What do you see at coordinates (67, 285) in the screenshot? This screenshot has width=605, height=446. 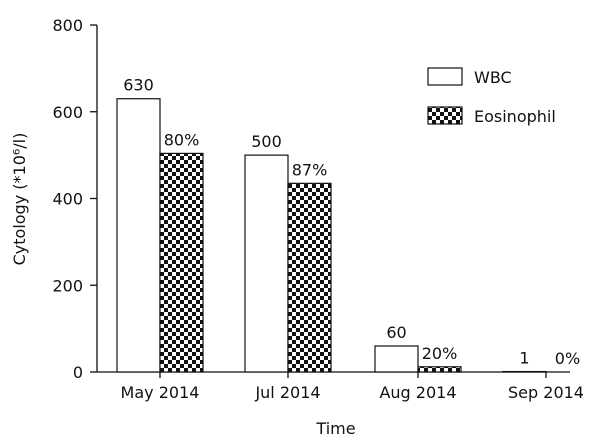 I see `y-tick-label: 200` at bounding box center [67, 285].